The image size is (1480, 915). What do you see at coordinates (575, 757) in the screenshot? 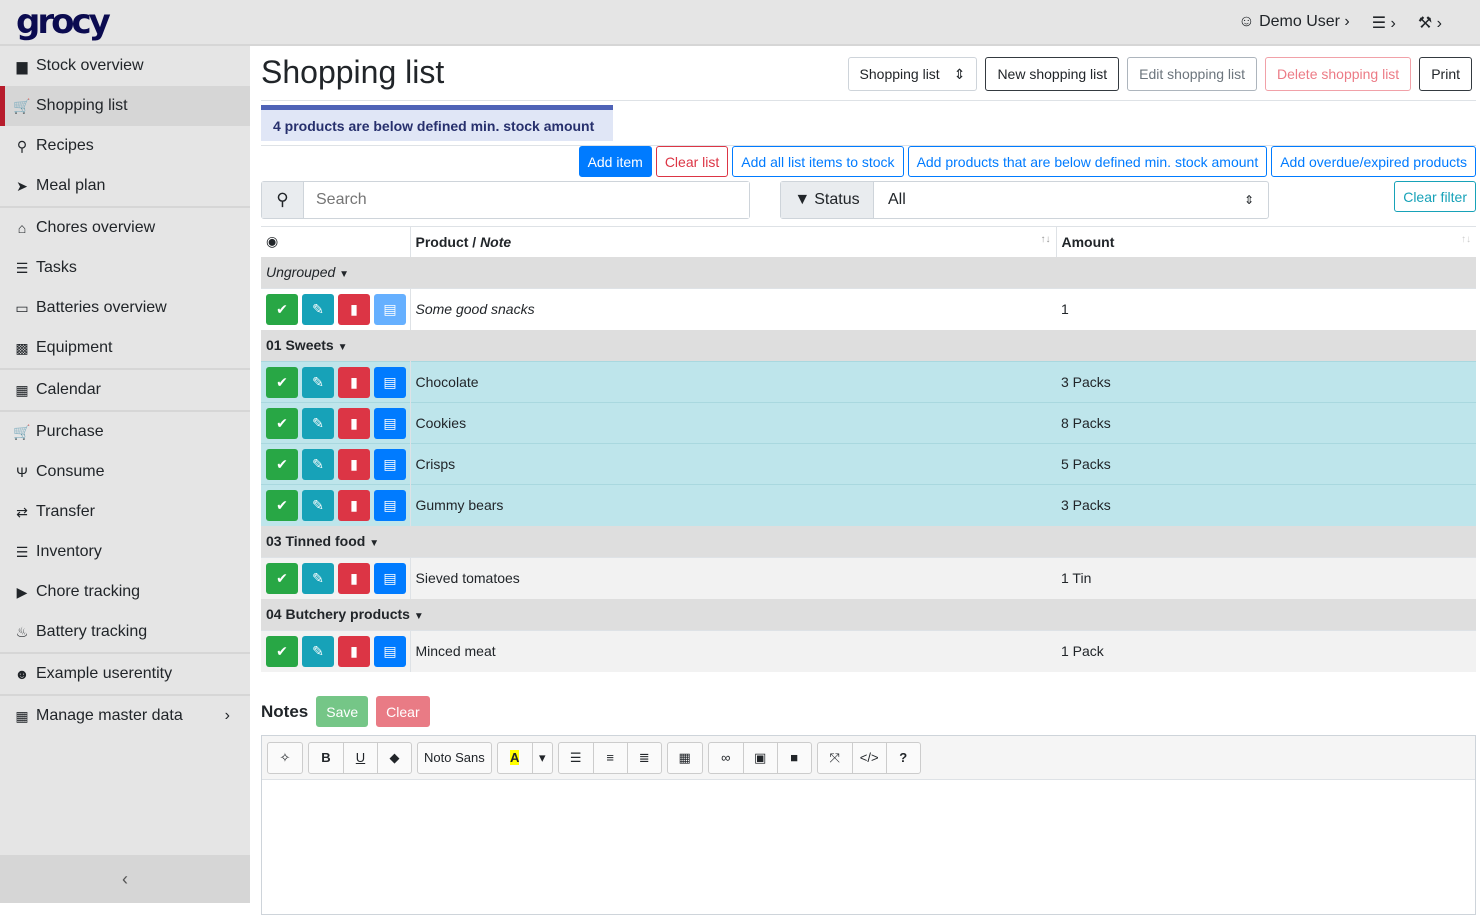
I see `unordered-list-icon: ☰` at bounding box center [575, 757].